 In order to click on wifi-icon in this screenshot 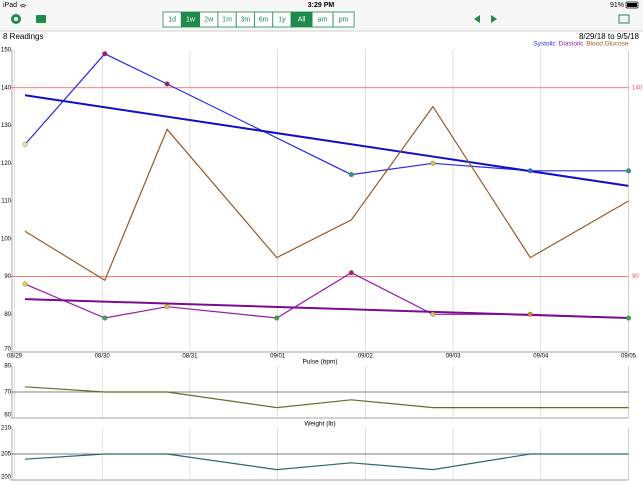, I will do `click(23, 6)`.